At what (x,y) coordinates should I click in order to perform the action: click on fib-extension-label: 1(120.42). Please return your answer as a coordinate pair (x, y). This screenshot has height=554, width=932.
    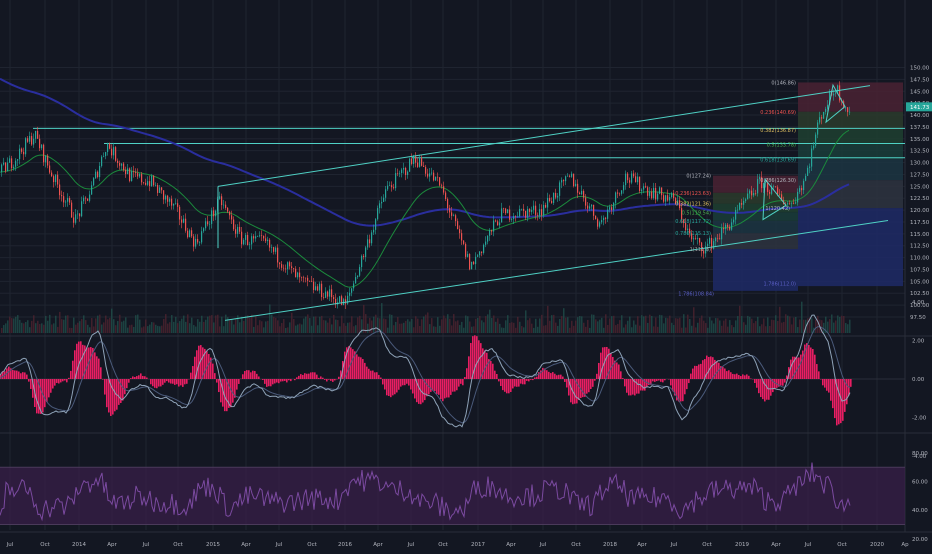
    Looking at the image, I should click on (777, 209).